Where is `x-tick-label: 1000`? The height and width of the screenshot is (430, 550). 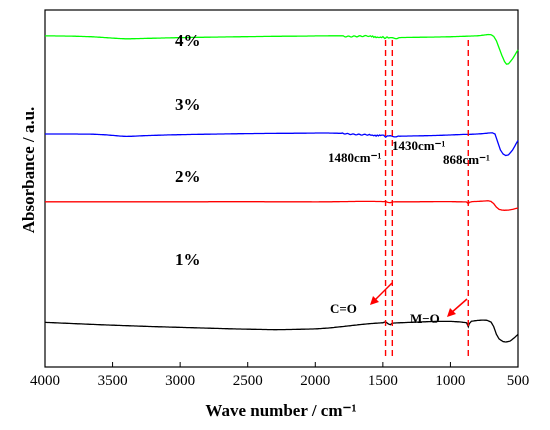 x-tick-label: 1000 is located at coordinates (450, 381).